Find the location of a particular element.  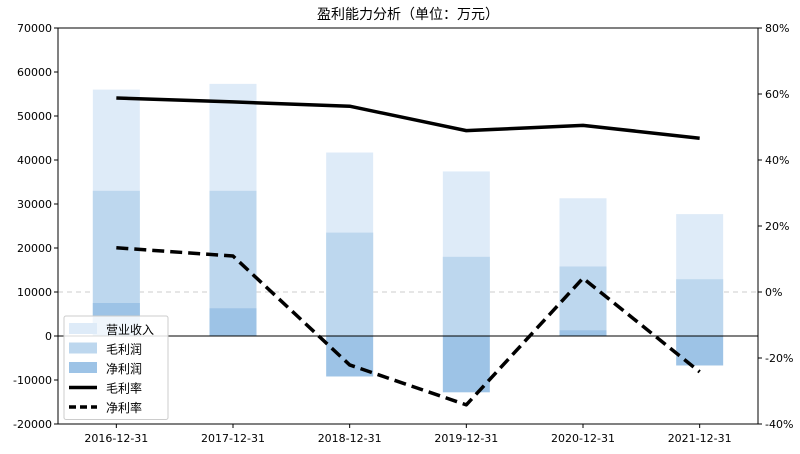

legend-box is located at coordinates (116, 367).